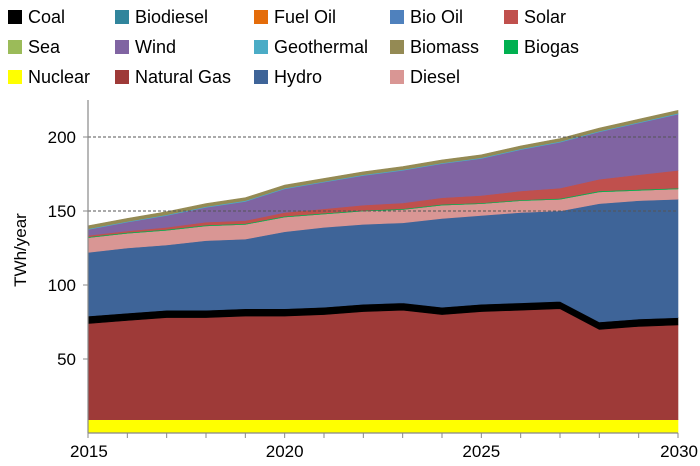 The image size is (700, 466). What do you see at coordinates (679, 451) in the screenshot?
I see `x-tick-label: 2030` at bounding box center [679, 451].